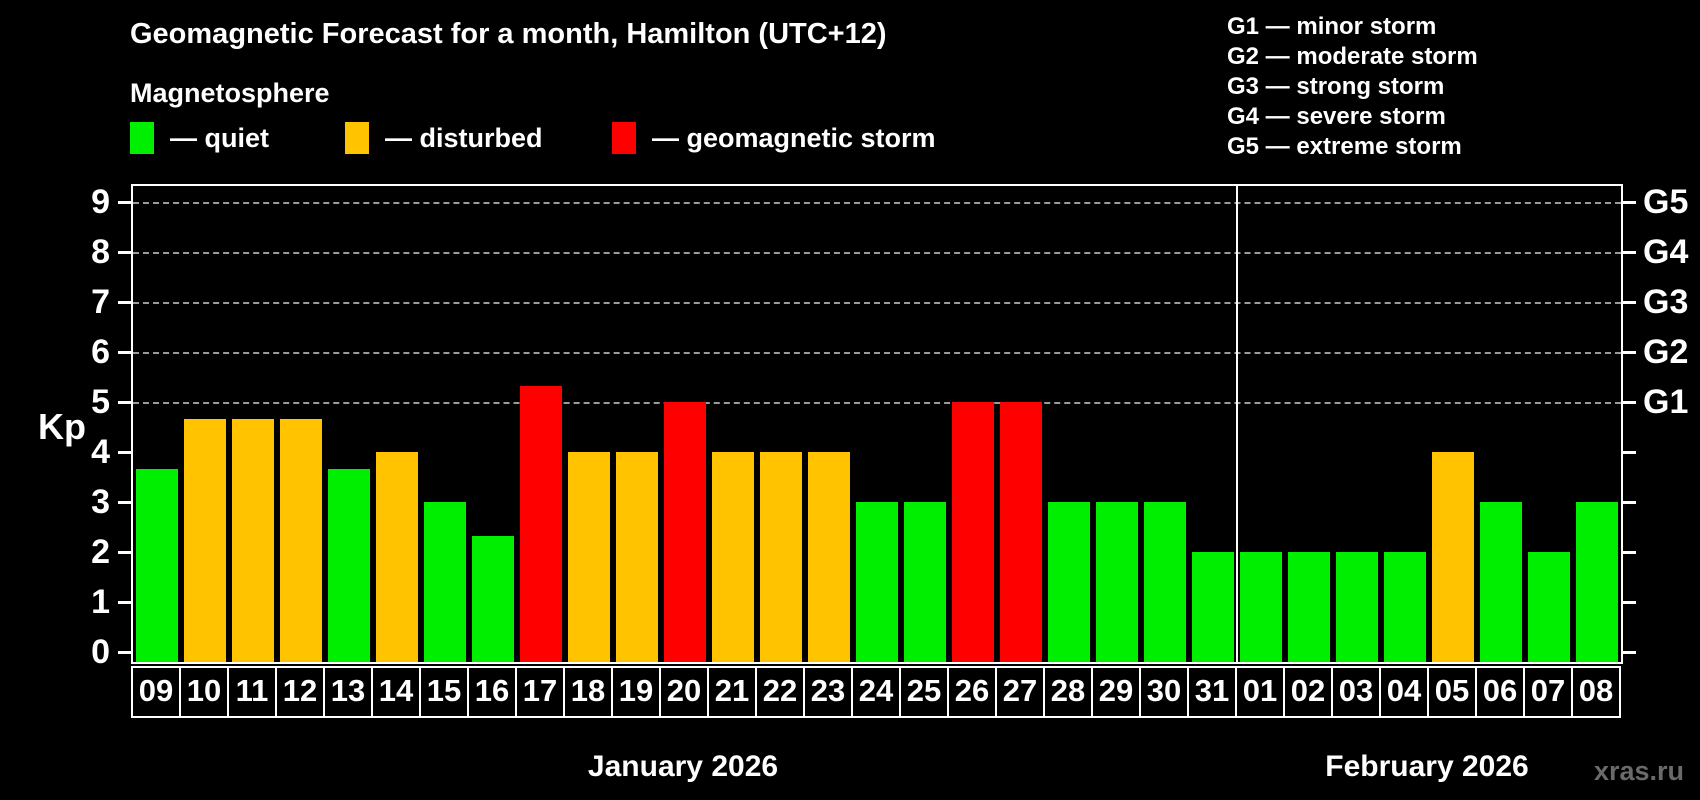 The height and width of the screenshot is (800, 1700). Describe the element at coordinates (464, 137) in the screenshot. I see `legend-item-label: — disturbed` at that location.